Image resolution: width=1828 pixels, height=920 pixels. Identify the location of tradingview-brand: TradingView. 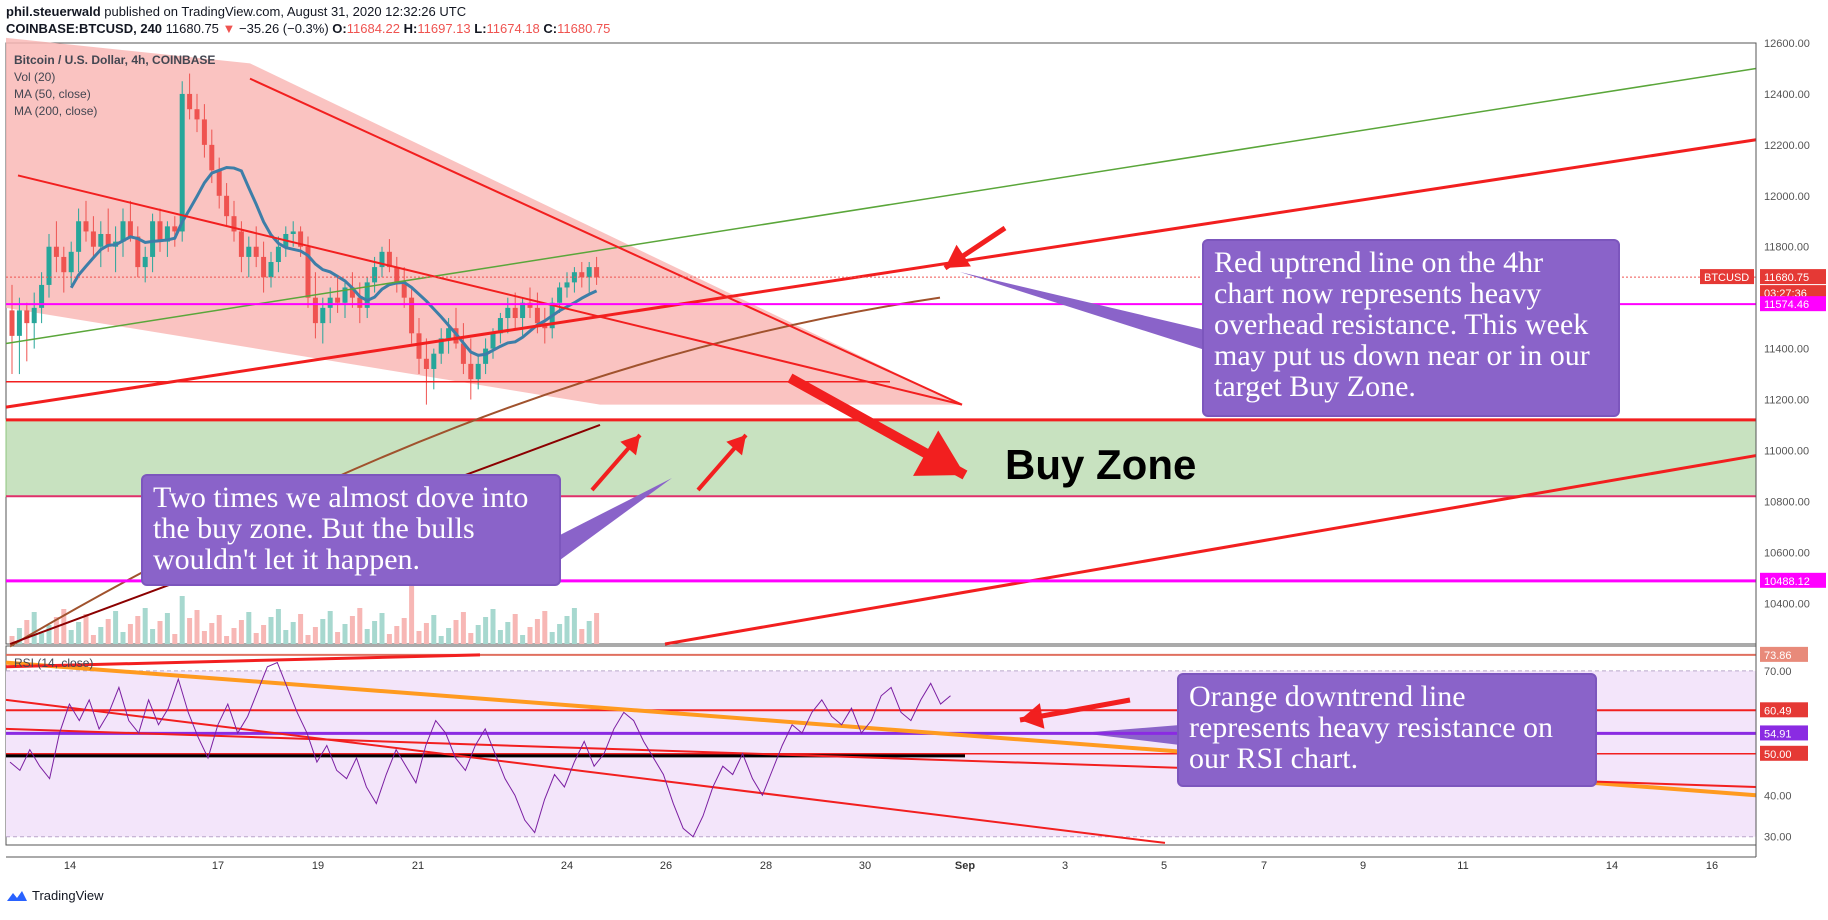
(55, 895).